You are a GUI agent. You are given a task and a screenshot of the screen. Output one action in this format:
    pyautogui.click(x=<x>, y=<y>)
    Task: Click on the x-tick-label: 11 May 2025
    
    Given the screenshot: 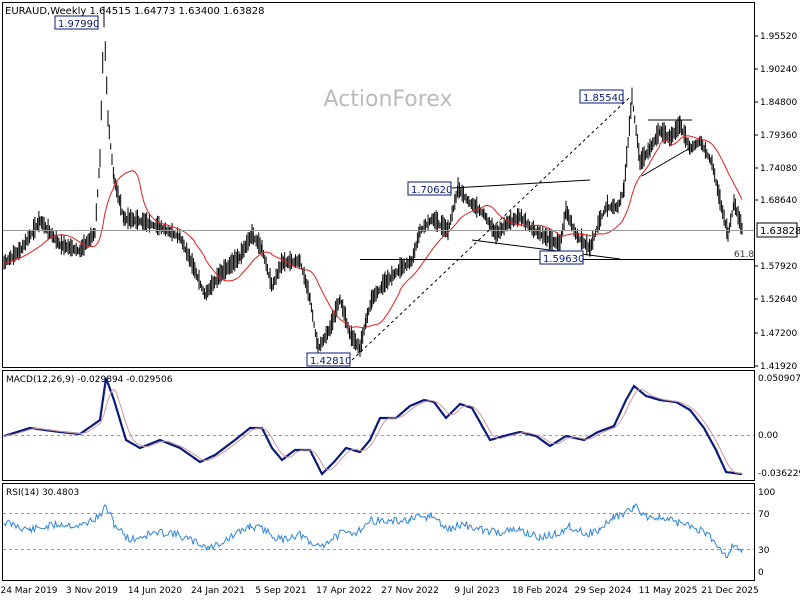 What is the action you would take?
    pyautogui.click(x=668, y=591)
    